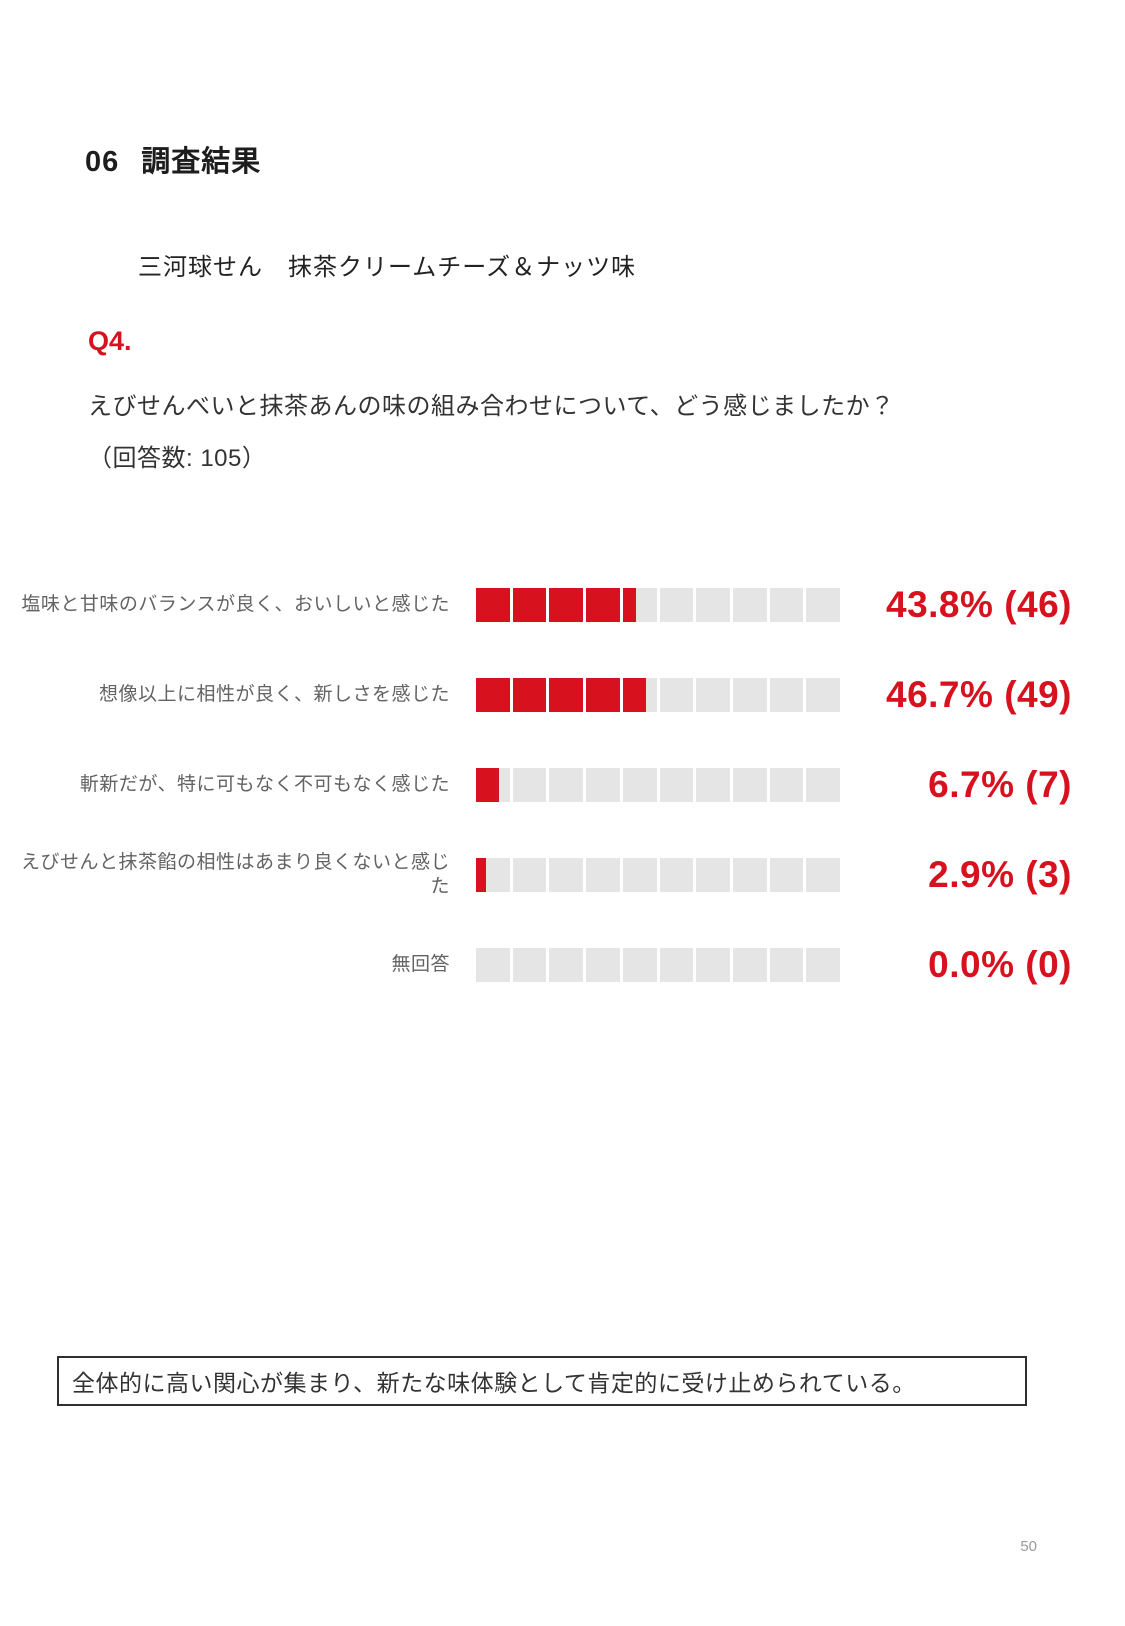 Image resolution: width=1125 pixels, height=1626 pixels. I want to click on chart-row: 塩味と甘味のバランスが良く、おいしいと感じた 43.8% (46), so click(546, 605).